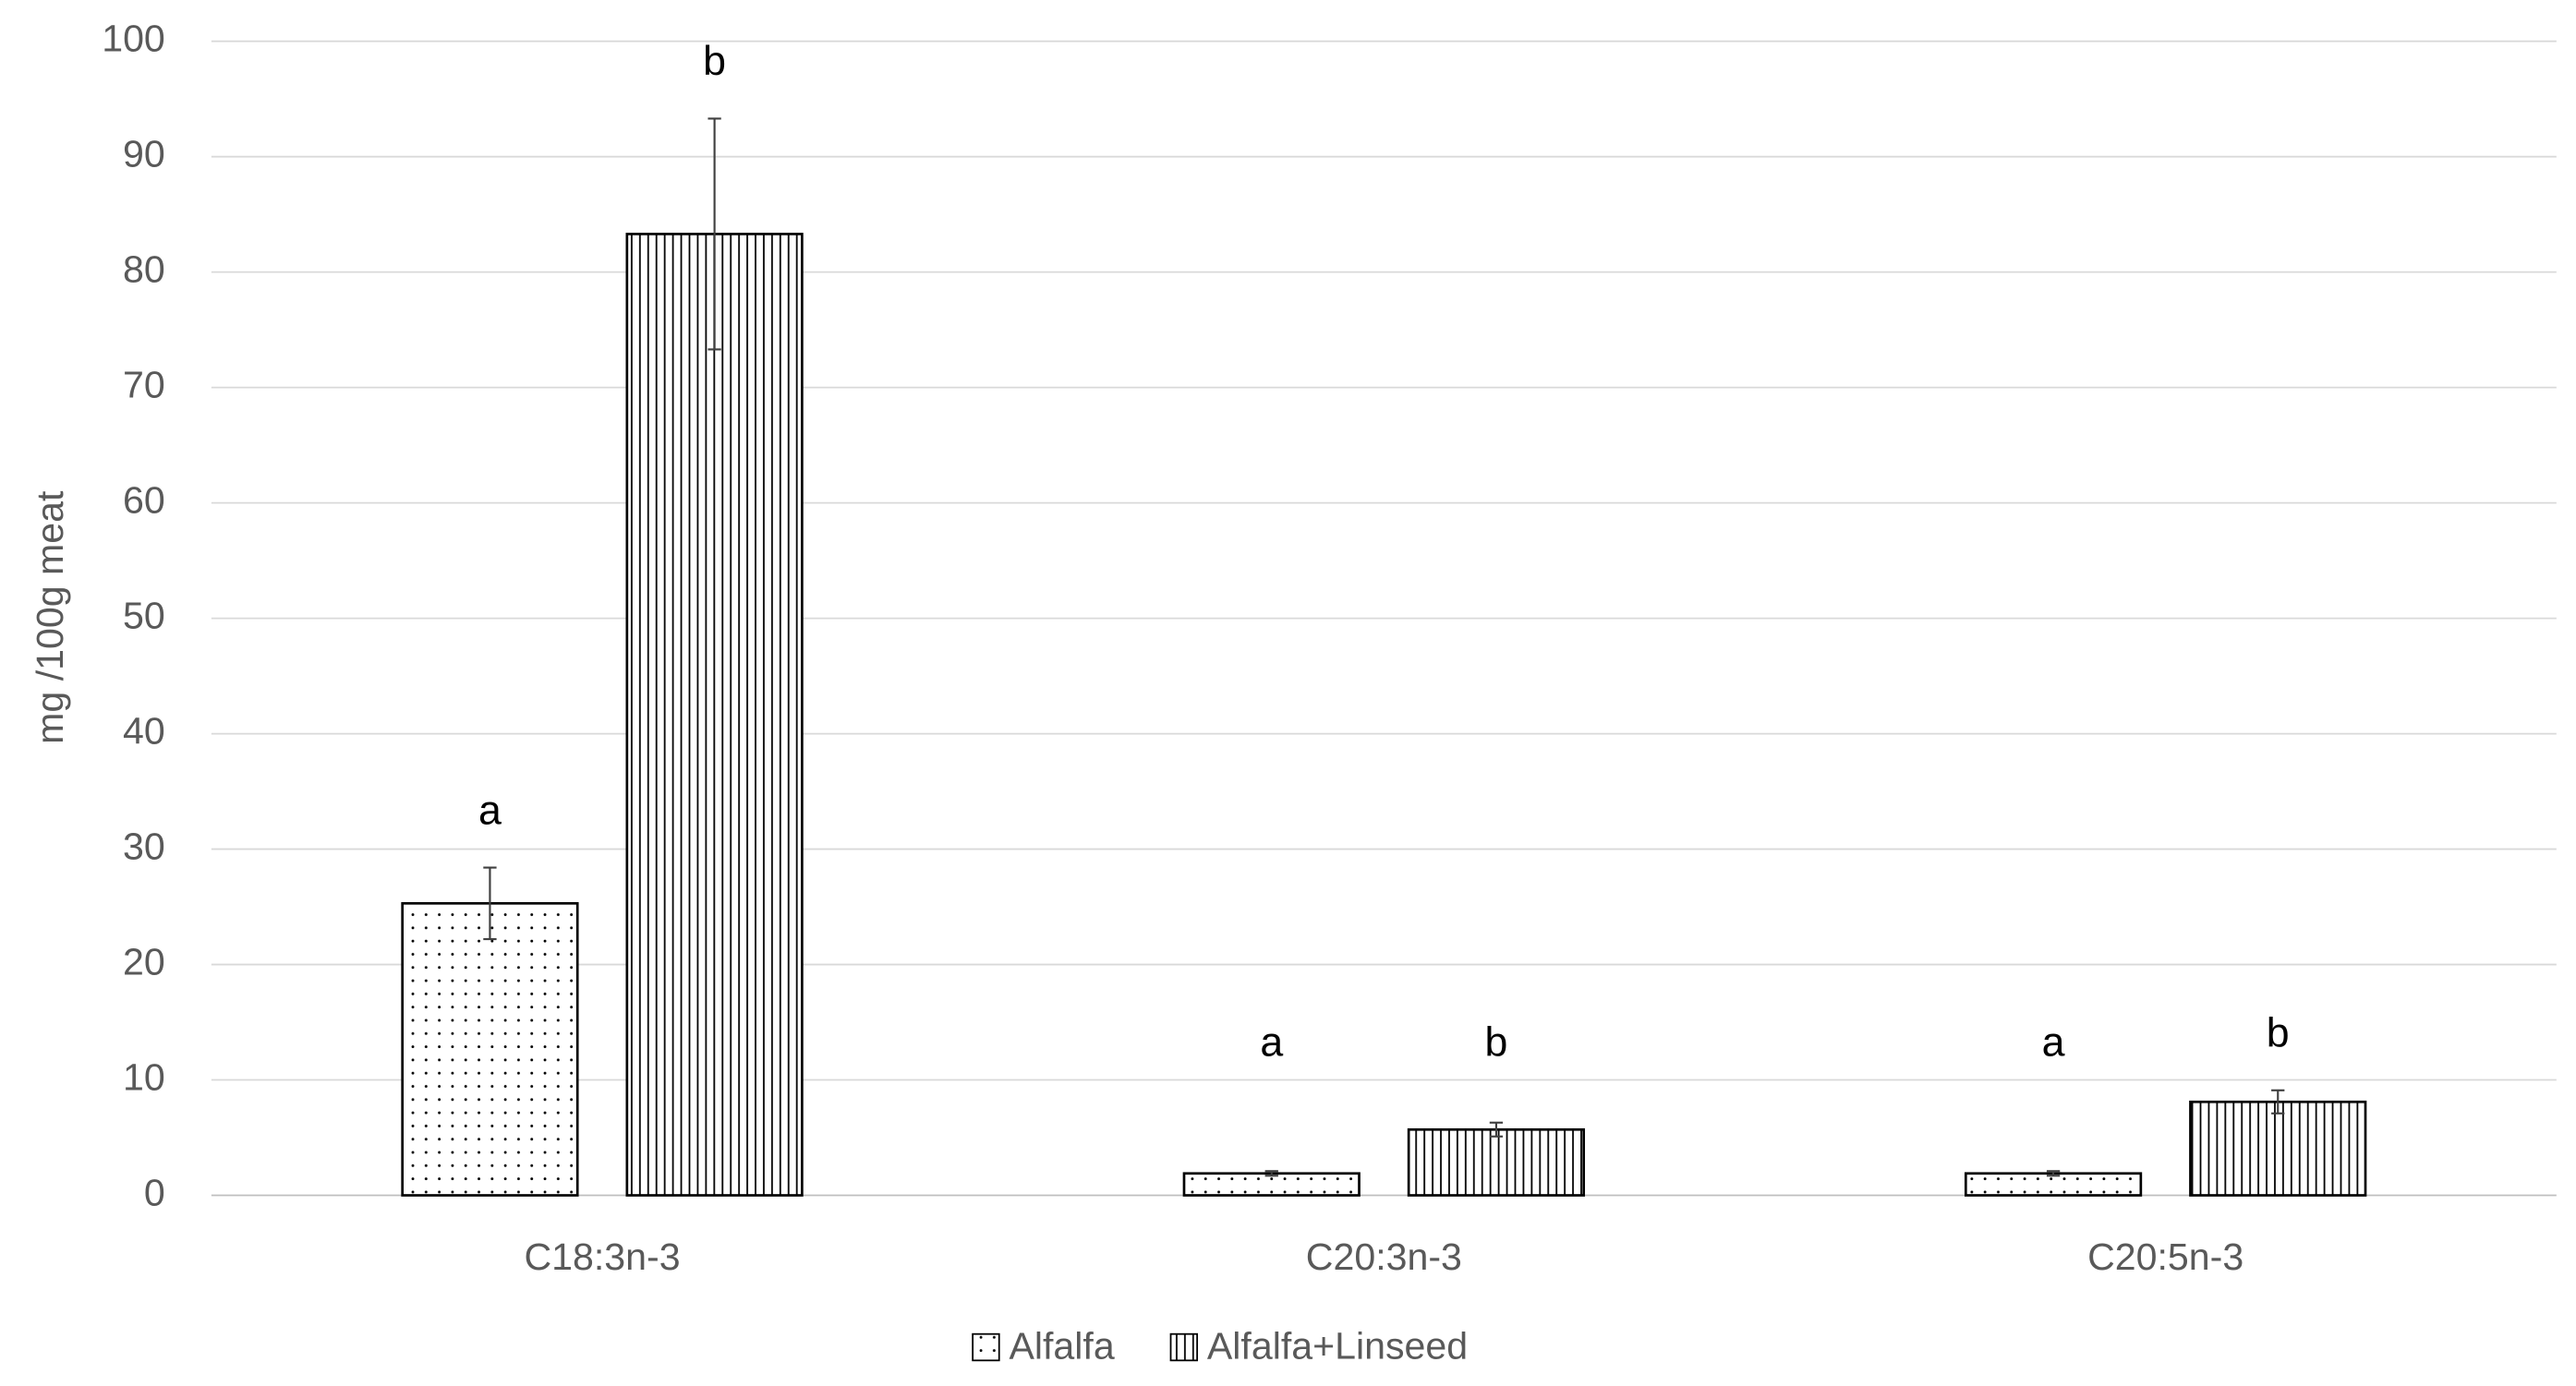  Describe the element at coordinates (1061, 1346) in the screenshot. I see `legend-label: Alfalfa` at that location.